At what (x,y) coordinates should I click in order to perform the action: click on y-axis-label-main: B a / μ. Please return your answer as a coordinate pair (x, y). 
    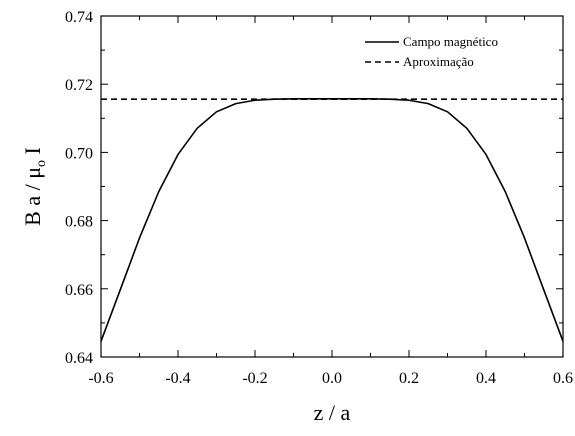
    Looking at the image, I should click on (32, 196).